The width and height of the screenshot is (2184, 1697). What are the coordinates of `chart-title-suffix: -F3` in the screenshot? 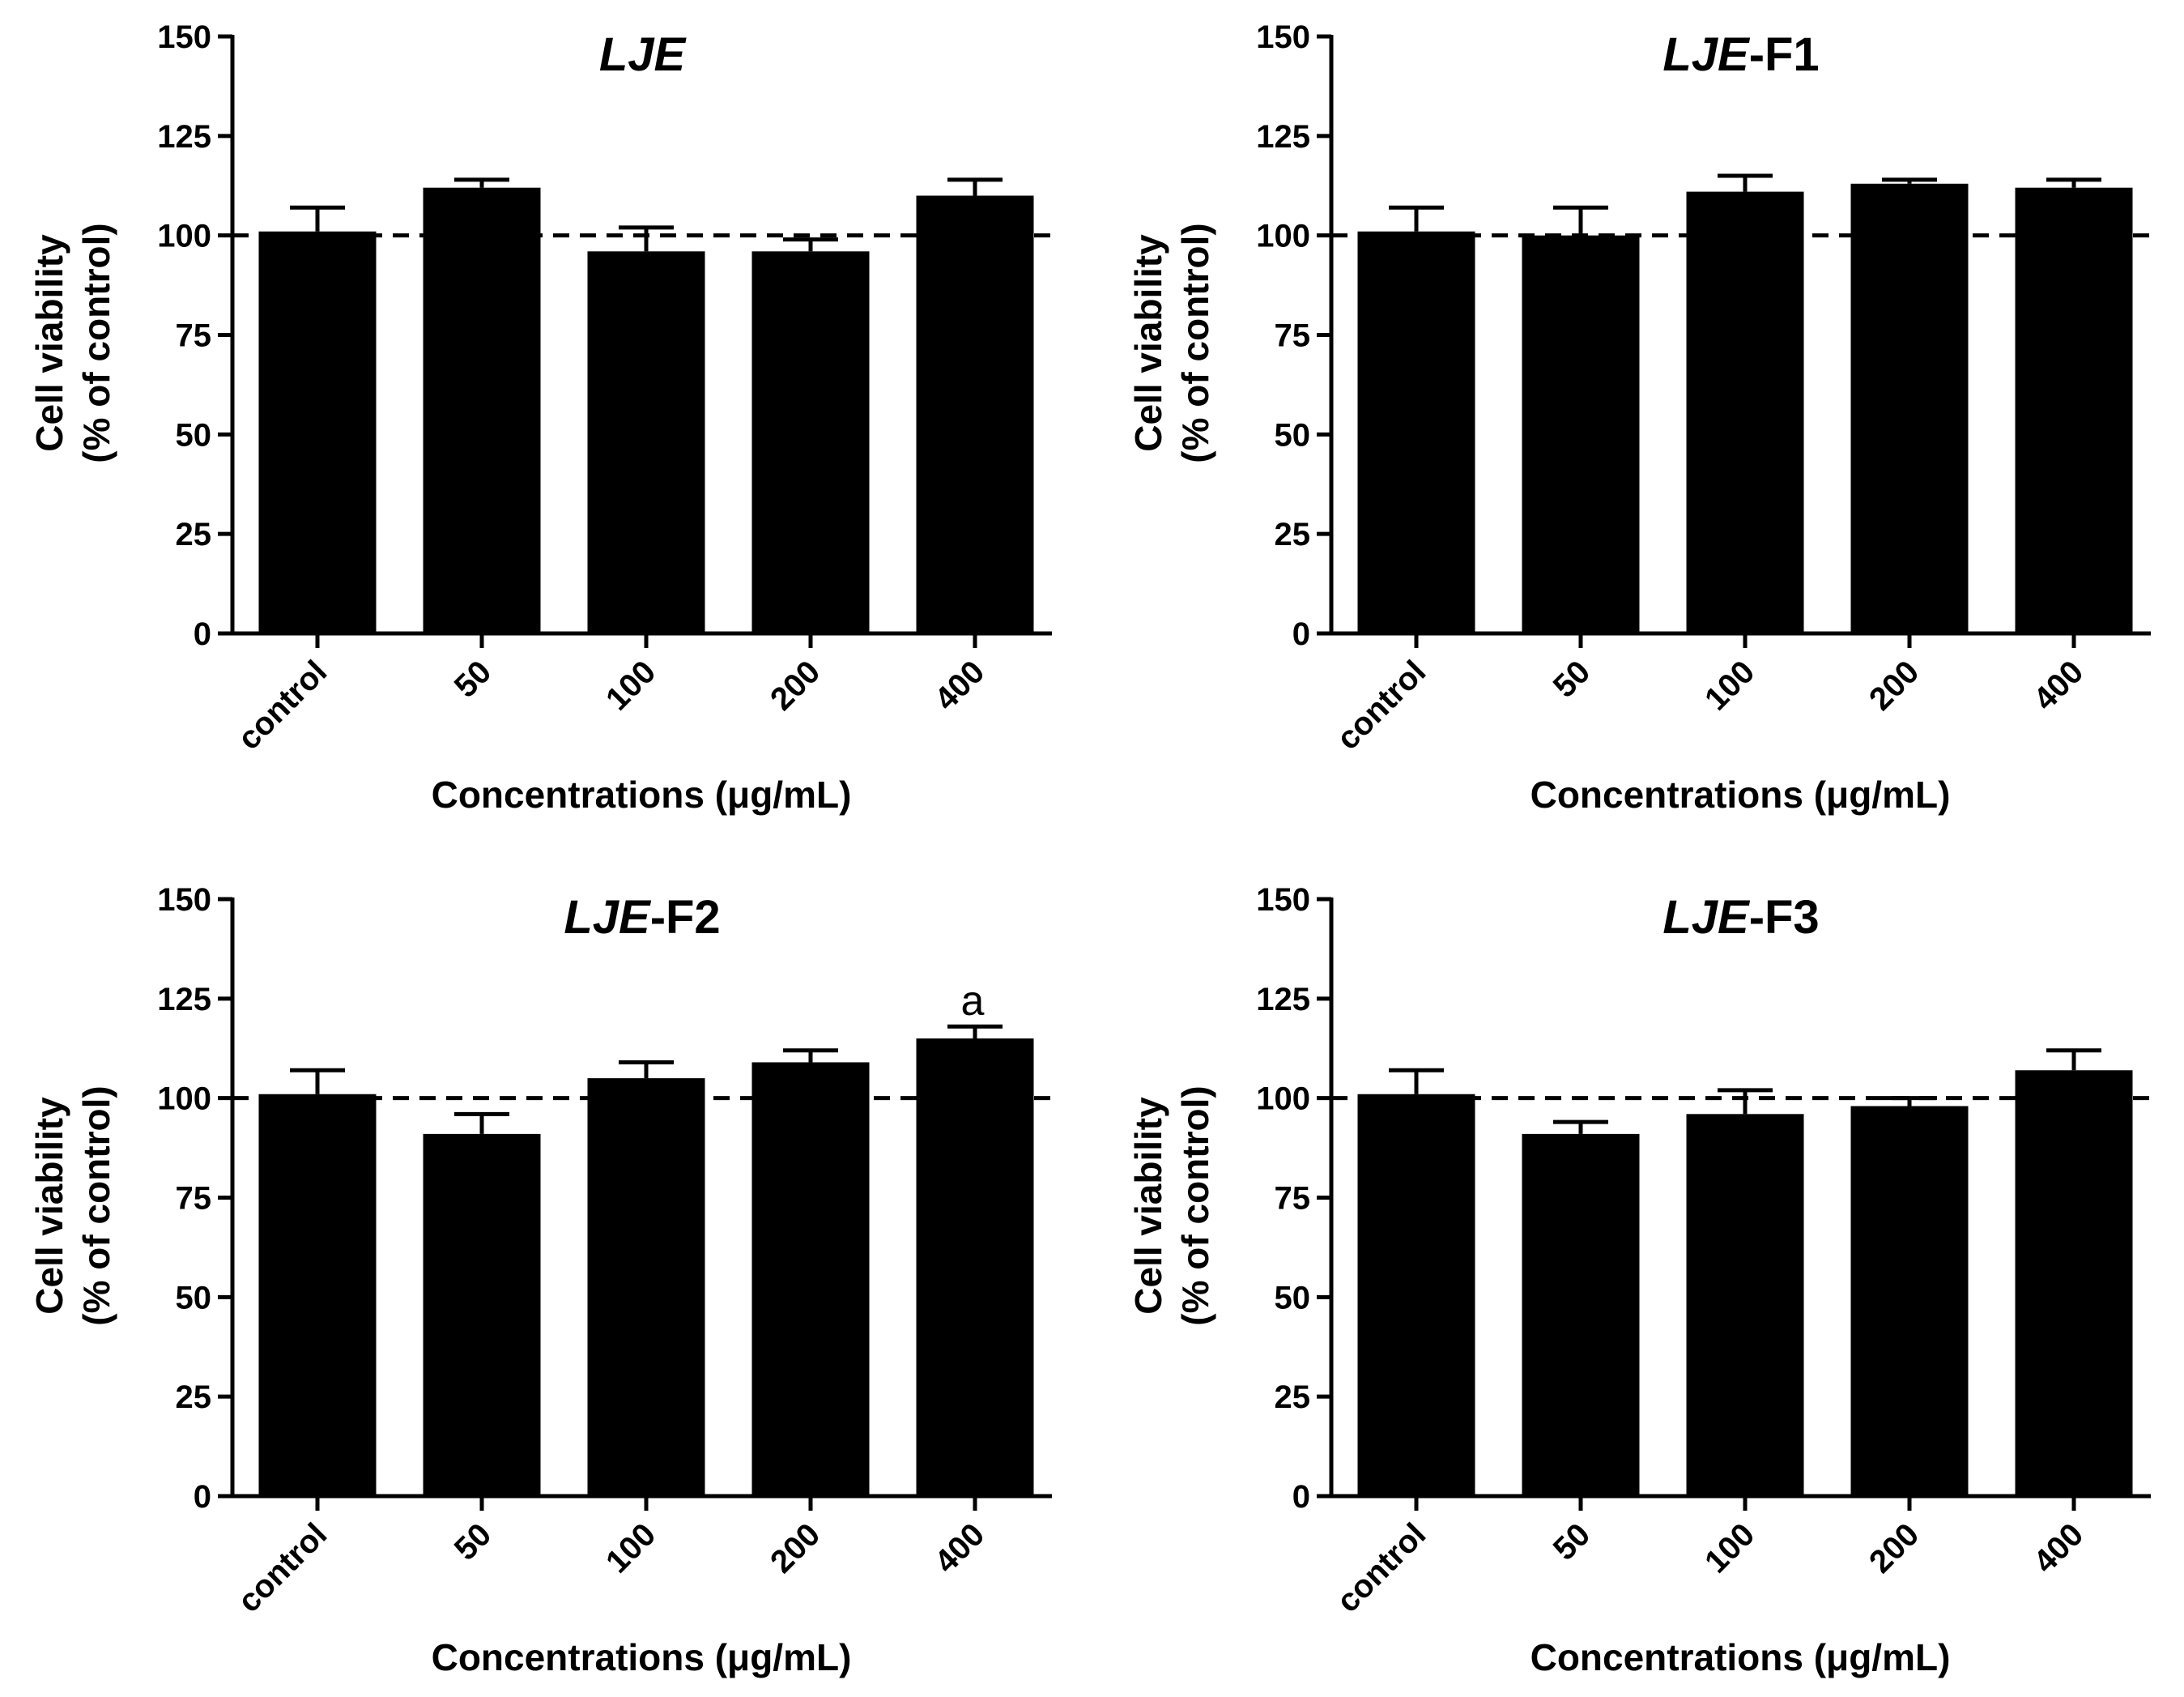 It's located at (1784, 918).